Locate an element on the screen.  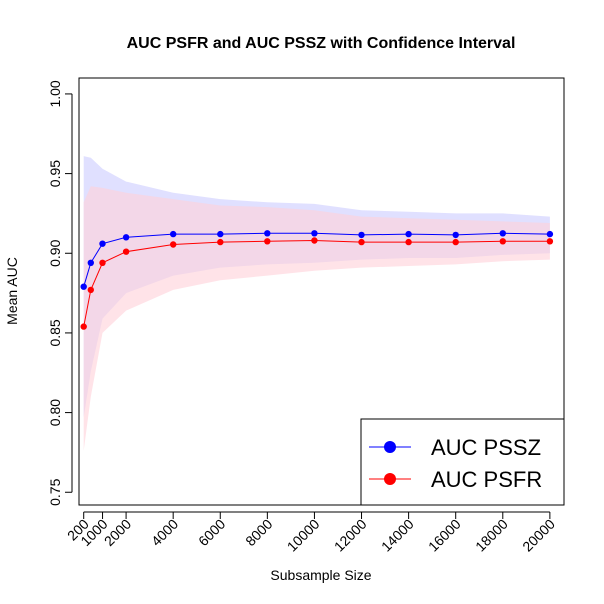
x-tick-label: 12000 is located at coordinates (350, 535).